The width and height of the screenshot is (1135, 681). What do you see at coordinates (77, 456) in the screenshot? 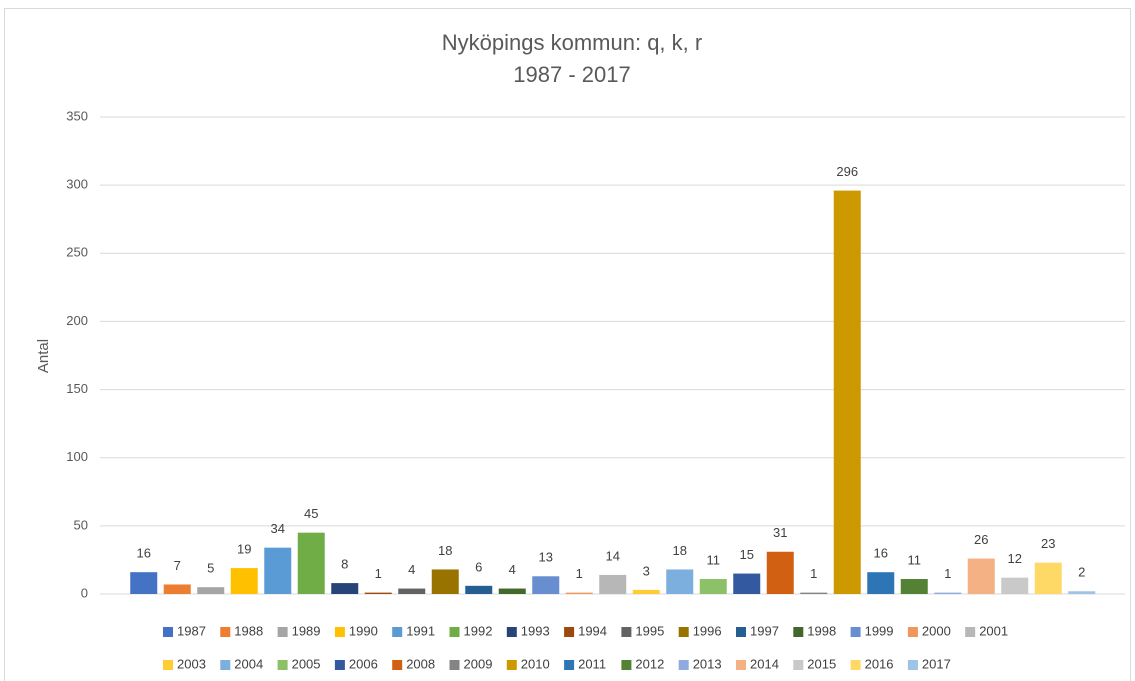
I see `y-tick-label: 100` at bounding box center [77, 456].